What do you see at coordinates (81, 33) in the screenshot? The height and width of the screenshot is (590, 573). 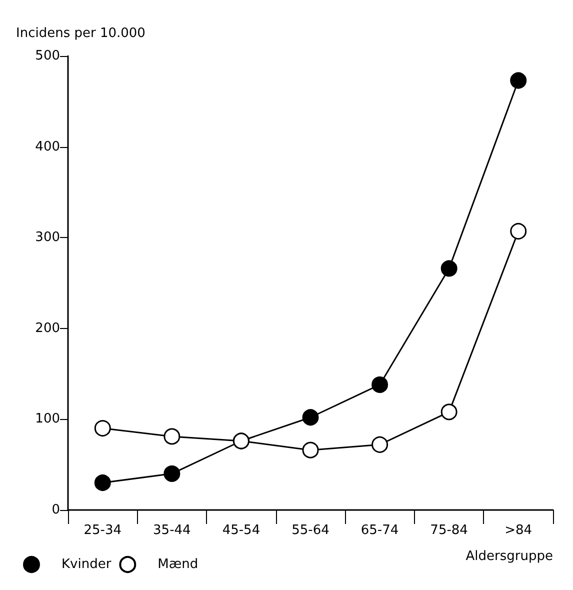 I see `y-axis-title: Incidens per 10.000` at bounding box center [81, 33].